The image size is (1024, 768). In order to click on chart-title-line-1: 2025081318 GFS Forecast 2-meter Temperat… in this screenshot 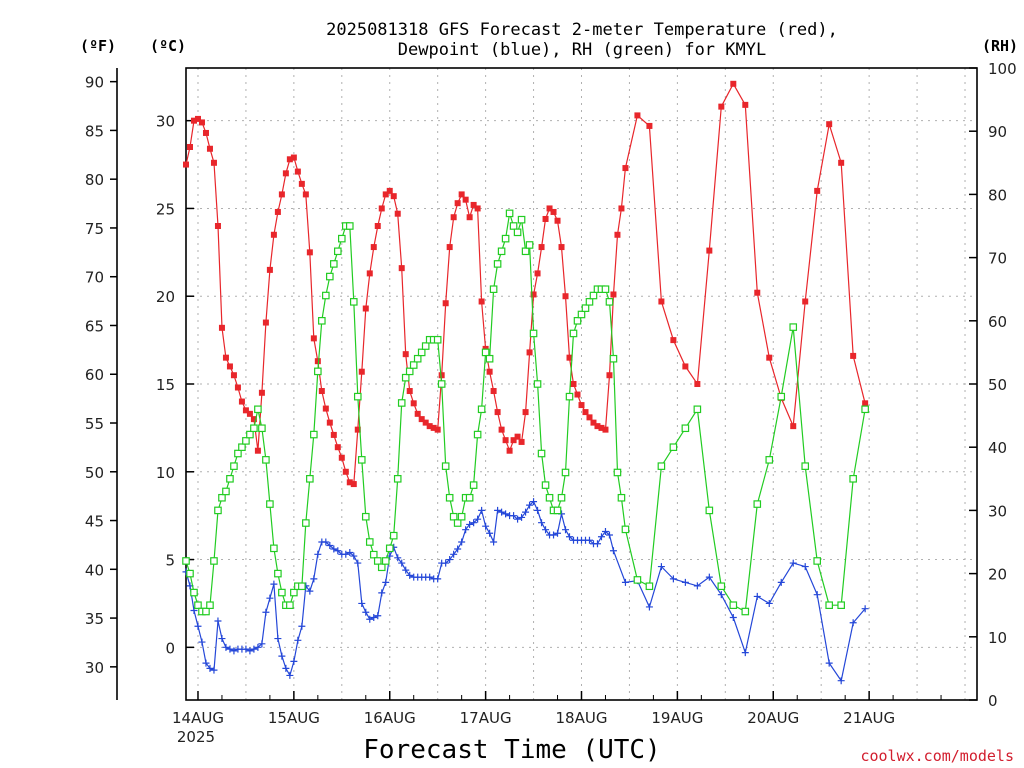, I will do `click(582, 30)`.